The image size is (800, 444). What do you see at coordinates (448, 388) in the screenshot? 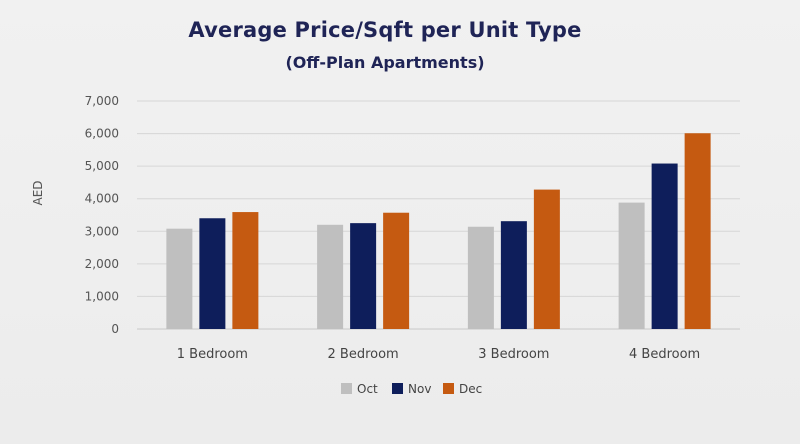
I see `legend-swatch-dec` at bounding box center [448, 388].